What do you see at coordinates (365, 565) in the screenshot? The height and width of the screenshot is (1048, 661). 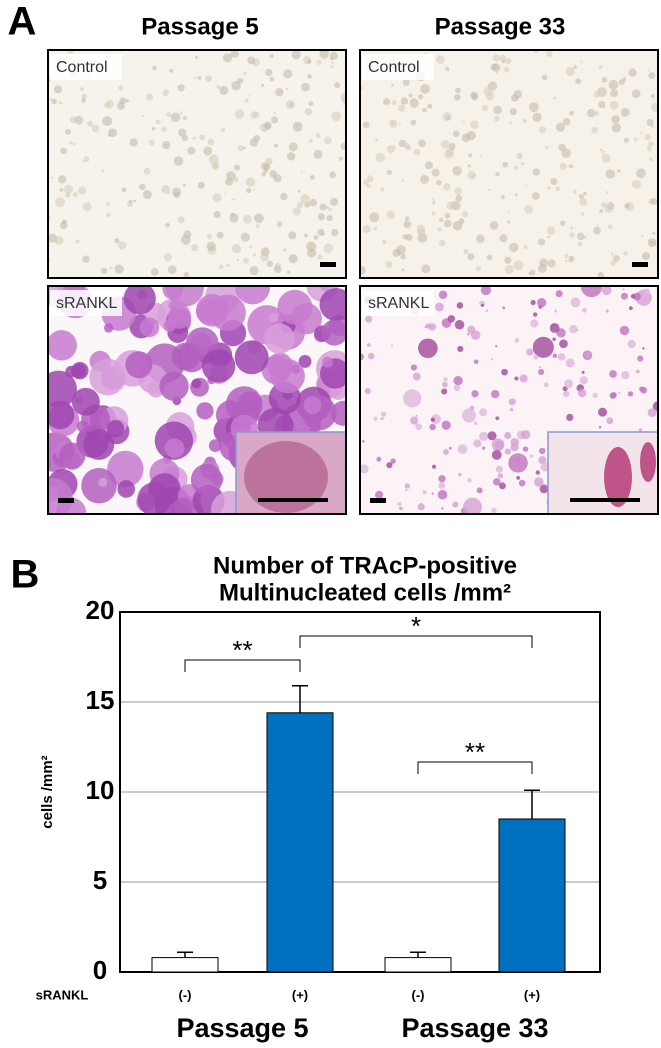 I see `chart-title: Number of TRAcP-positive` at bounding box center [365, 565].